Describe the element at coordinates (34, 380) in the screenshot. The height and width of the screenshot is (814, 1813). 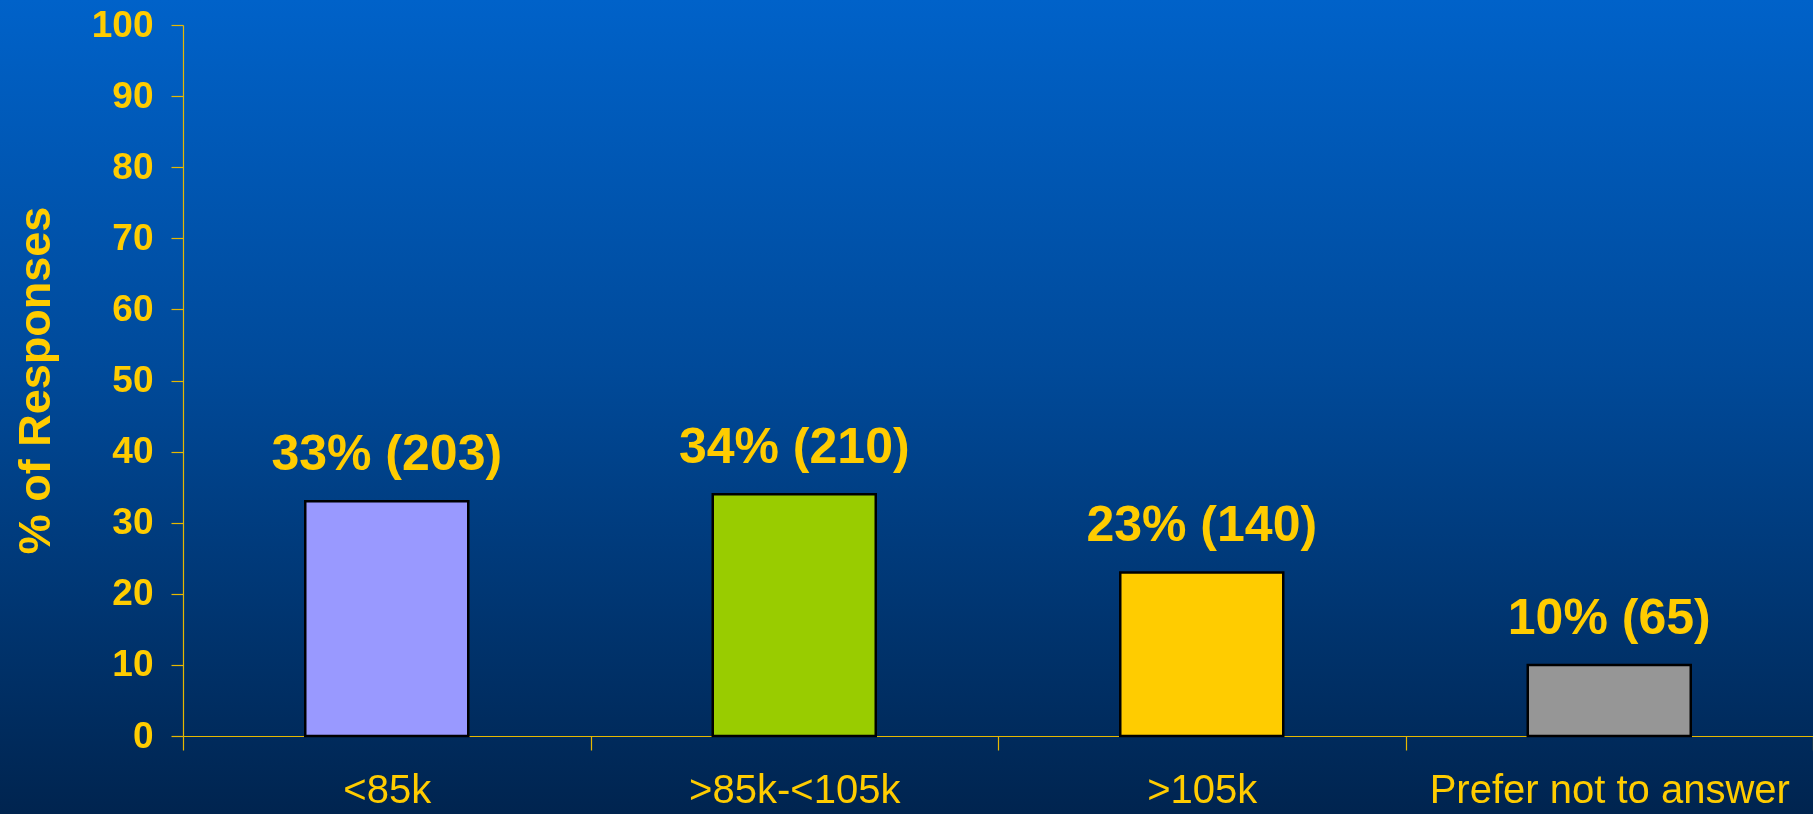
I see `y-axis-title: % of Responses` at that location.